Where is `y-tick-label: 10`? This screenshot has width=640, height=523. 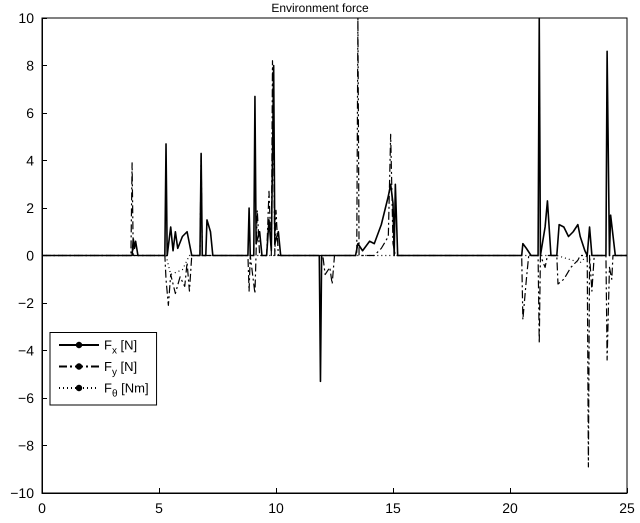
y-tick-label: 10 is located at coordinates (26, 18).